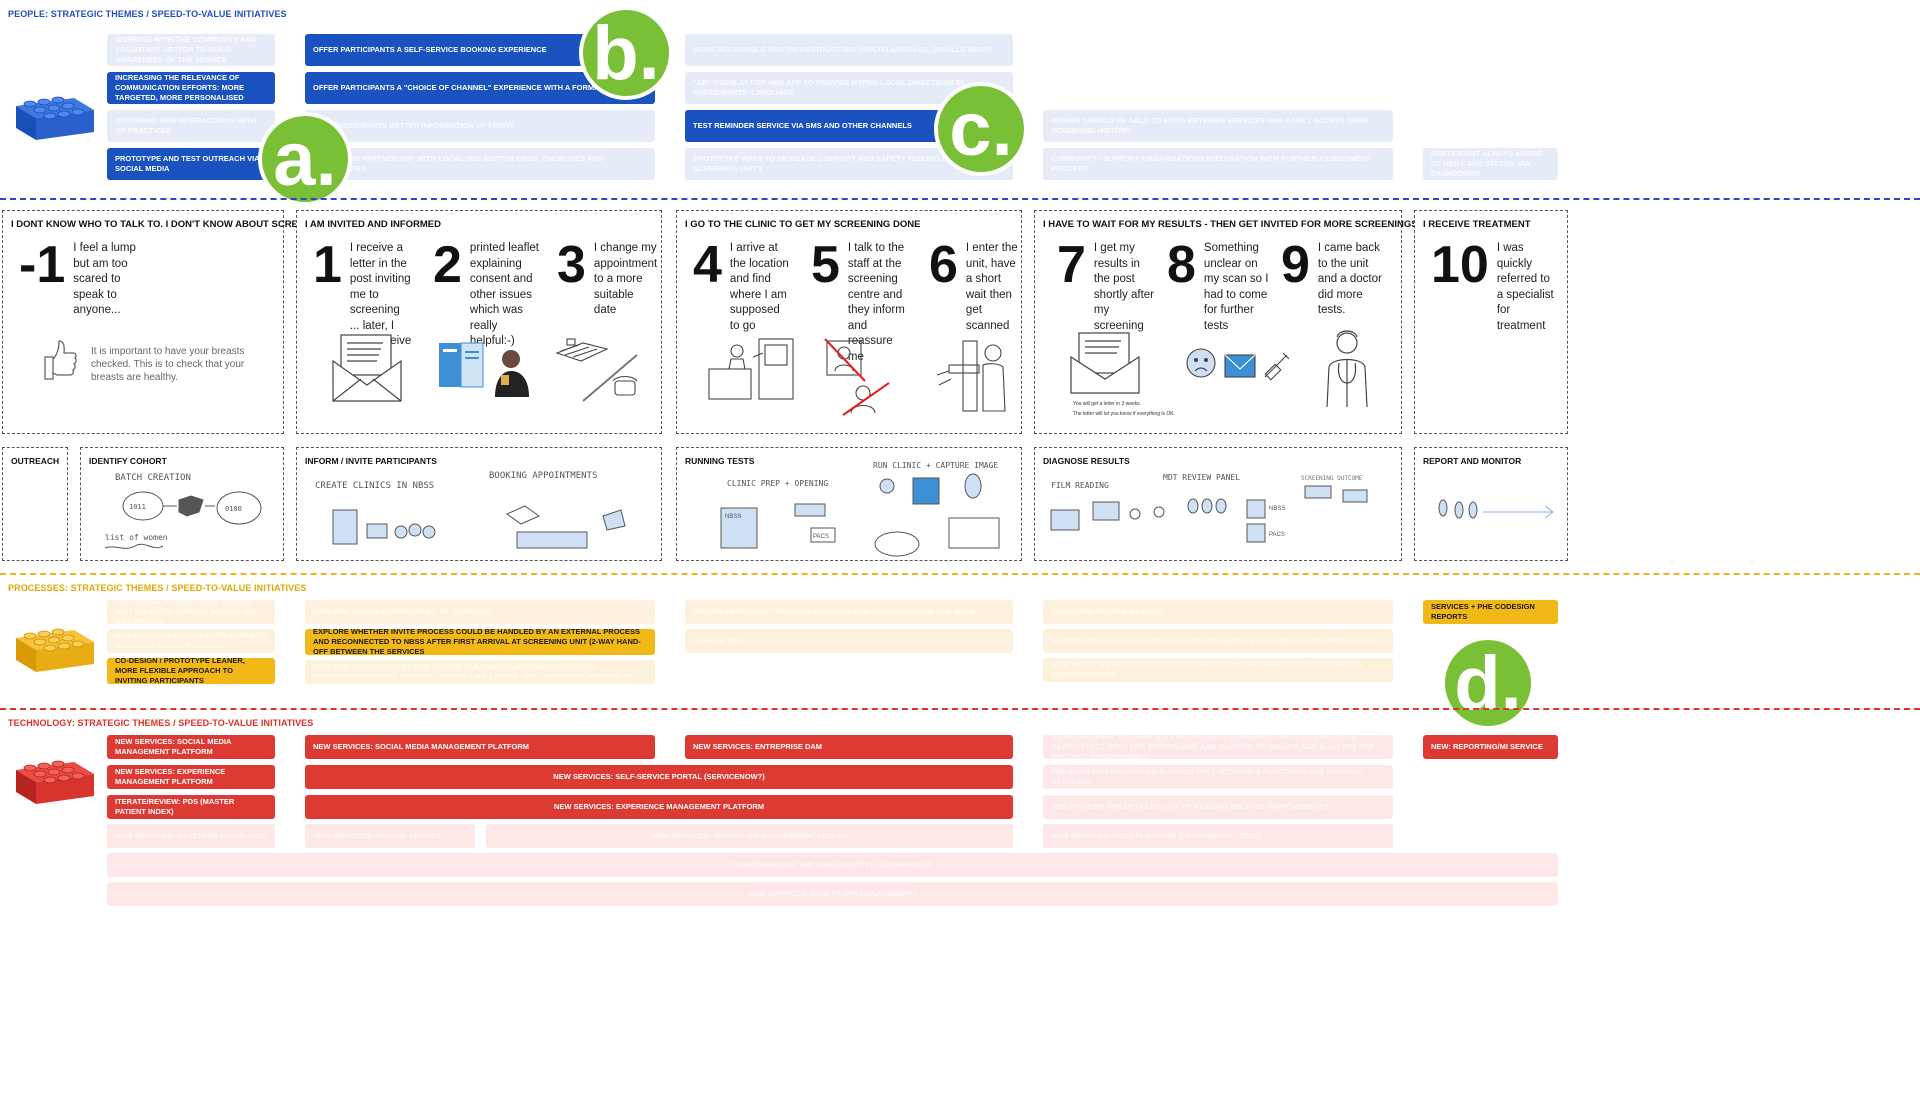 The width and height of the screenshot is (1920, 1112). Describe the element at coordinates (390, 836) in the screenshot. I see `tech-card: NEW SERVICES: MAILING SERVICE` at that location.